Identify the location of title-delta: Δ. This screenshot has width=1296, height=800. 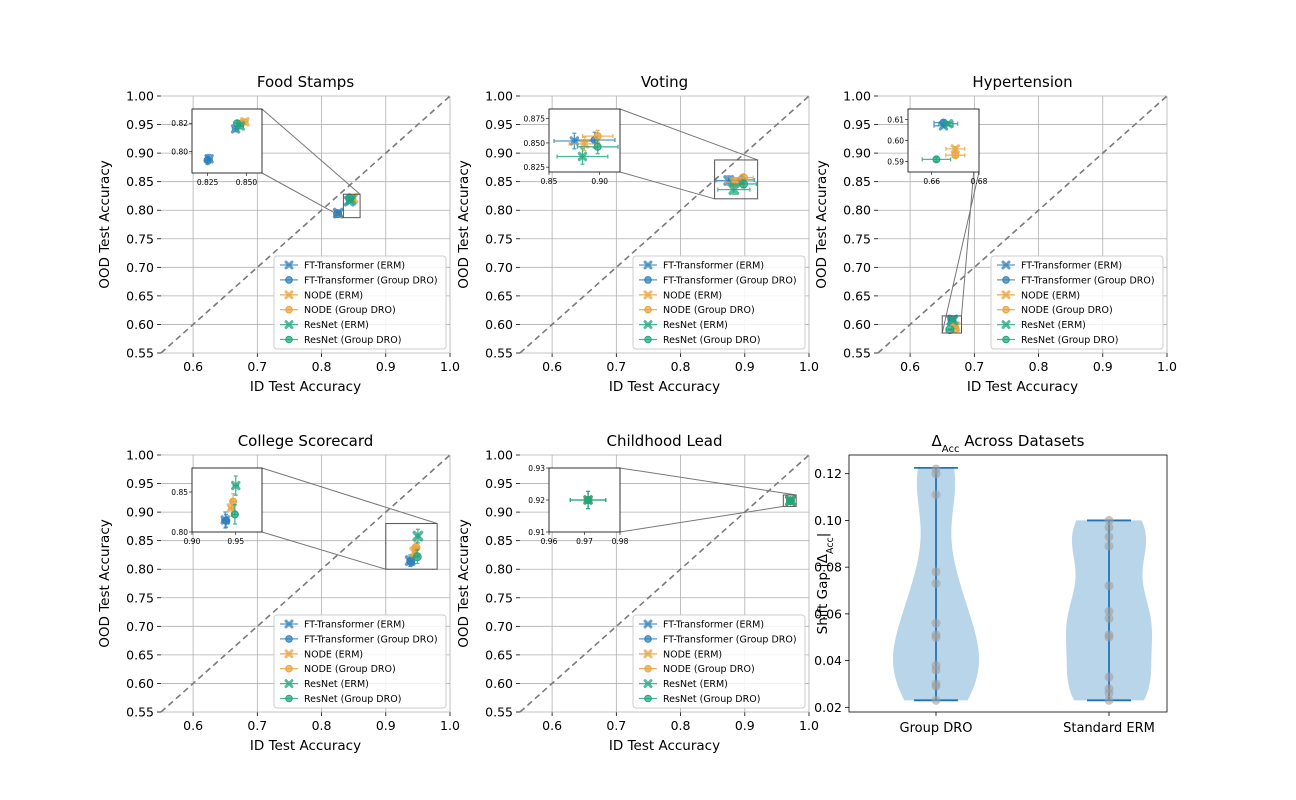
(937, 441).